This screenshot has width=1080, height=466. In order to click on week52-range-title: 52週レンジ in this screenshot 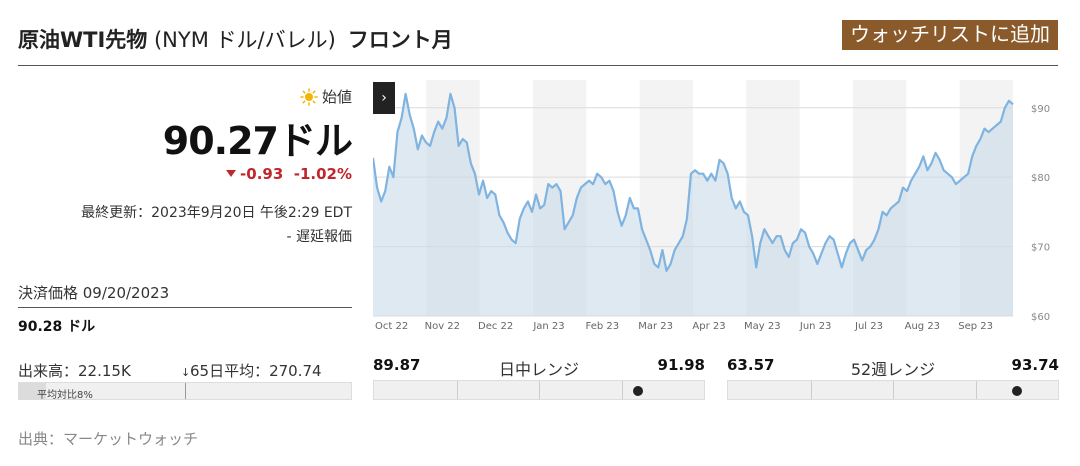, I will do `click(893, 369)`.